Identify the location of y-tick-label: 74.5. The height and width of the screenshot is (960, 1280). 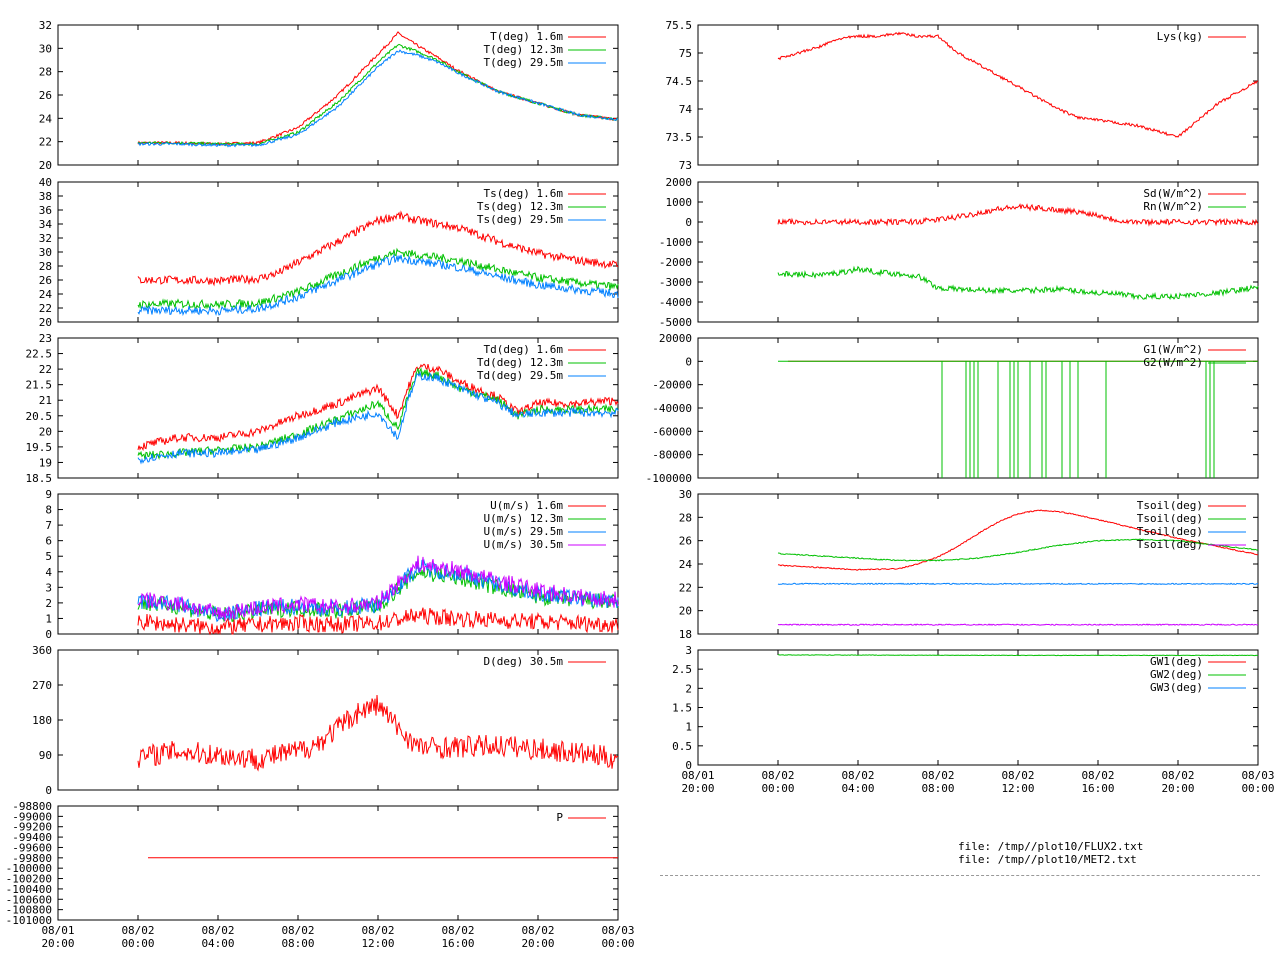
(679, 81).